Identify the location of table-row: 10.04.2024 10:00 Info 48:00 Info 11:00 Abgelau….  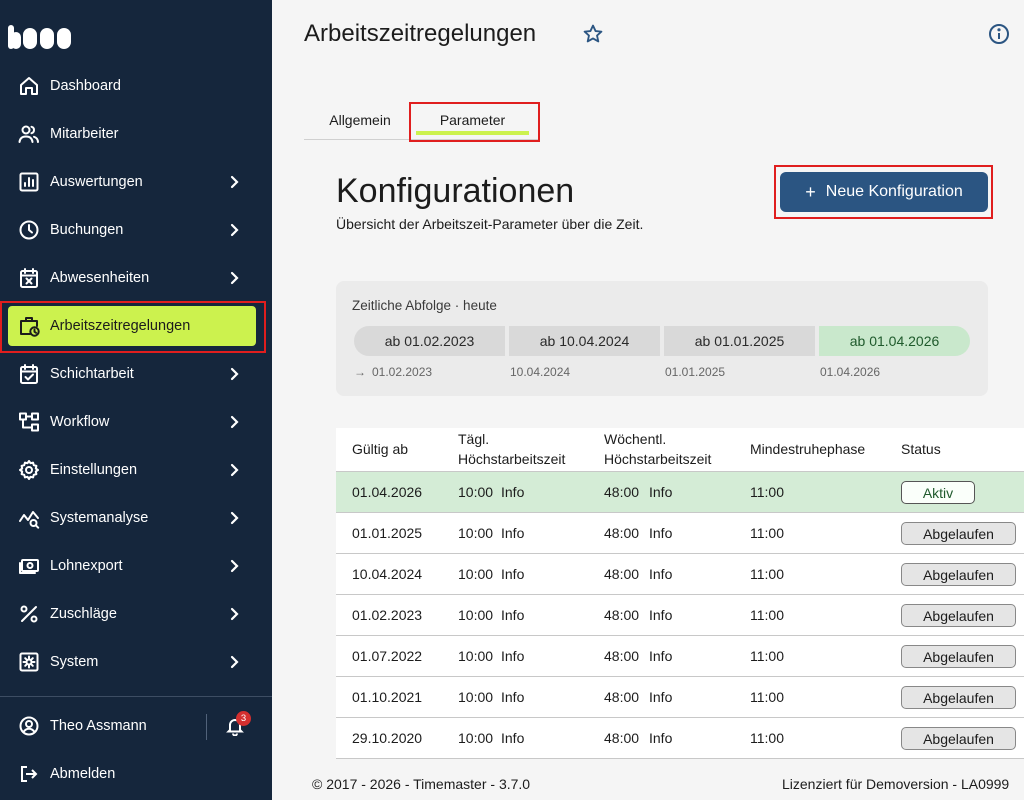
(680, 574).